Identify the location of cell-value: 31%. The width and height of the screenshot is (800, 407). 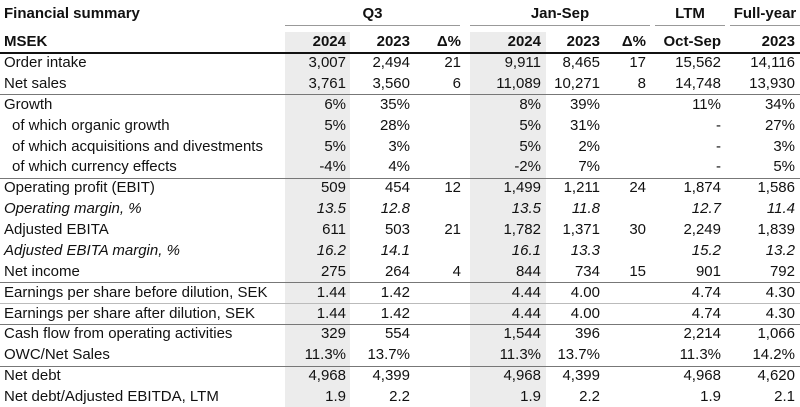
(584, 125).